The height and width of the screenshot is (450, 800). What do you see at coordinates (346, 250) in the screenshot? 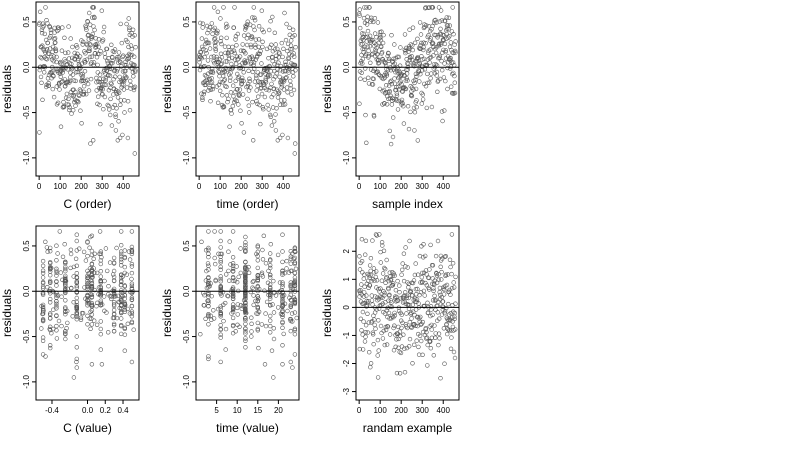
I see `y-tick-label: 2` at bounding box center [346, 250].